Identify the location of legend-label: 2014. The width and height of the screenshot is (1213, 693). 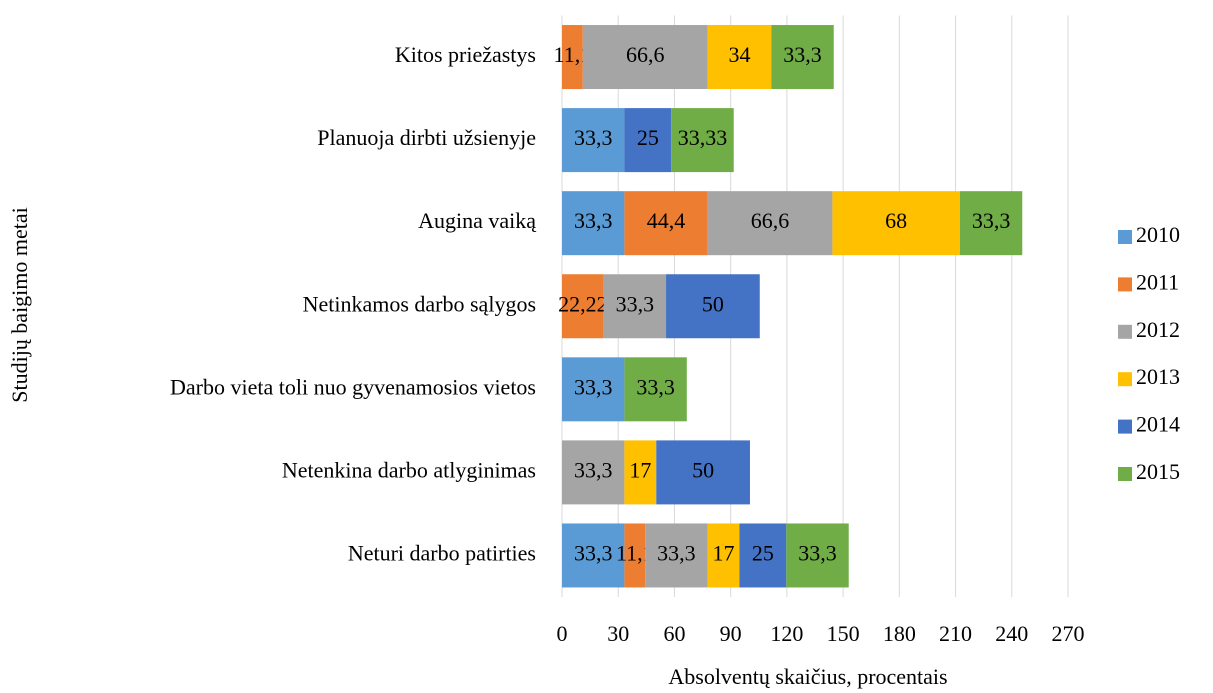
(1158, 424).